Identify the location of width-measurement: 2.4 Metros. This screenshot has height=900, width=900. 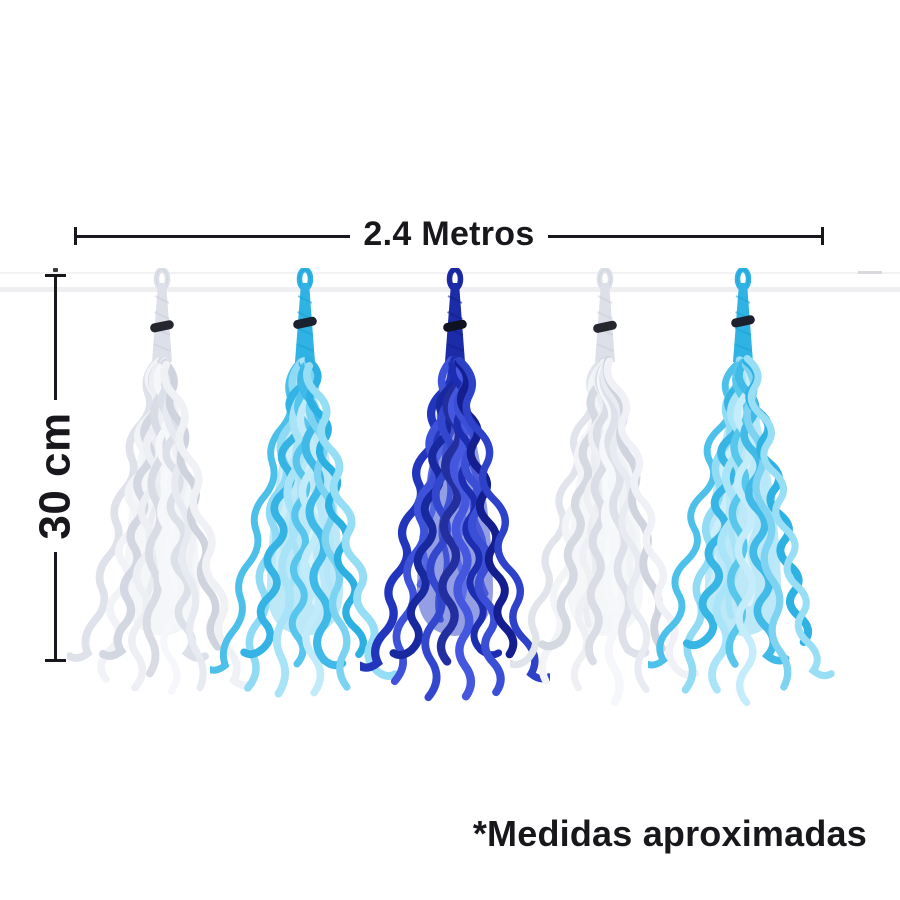
(449, 234).